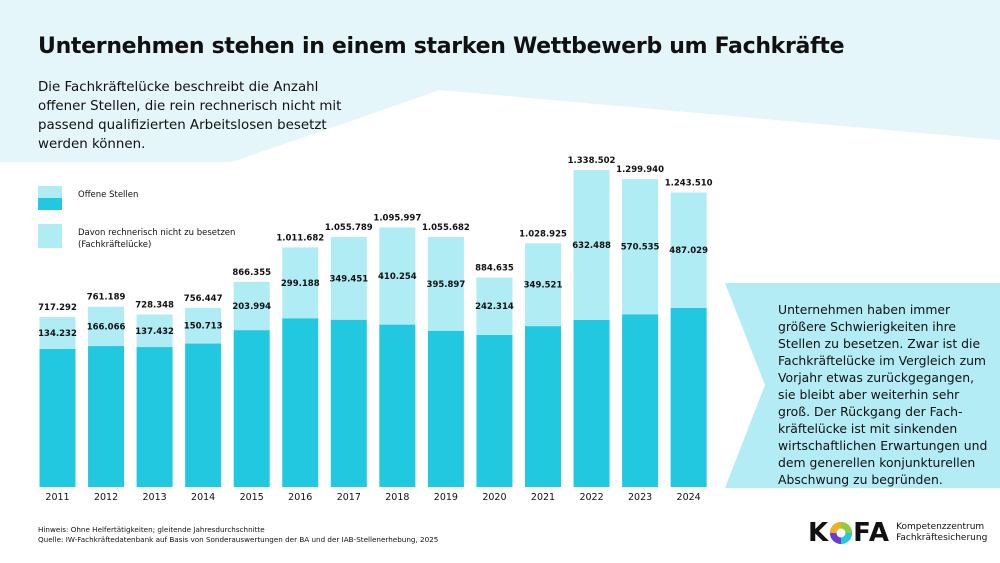 The width and height of the screenshot is (1000, 563). I want to click on logo-aperture-icon, so click(841, 533).